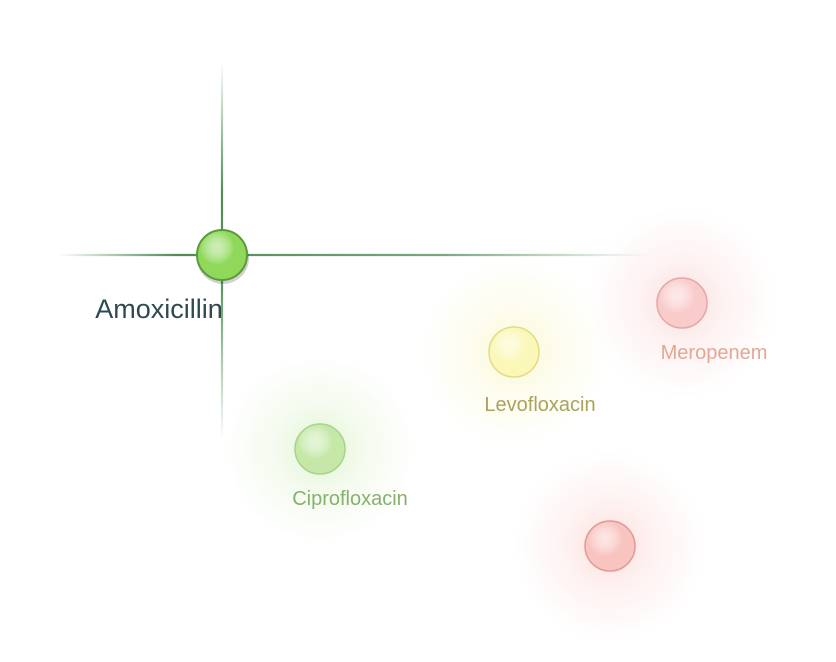 This screenshot has height=662, width=836. Describe the element at coordinates (350, 466) in the screenshot. I see `node-ciprofloxacin: Ciprofloxacin` at that location.